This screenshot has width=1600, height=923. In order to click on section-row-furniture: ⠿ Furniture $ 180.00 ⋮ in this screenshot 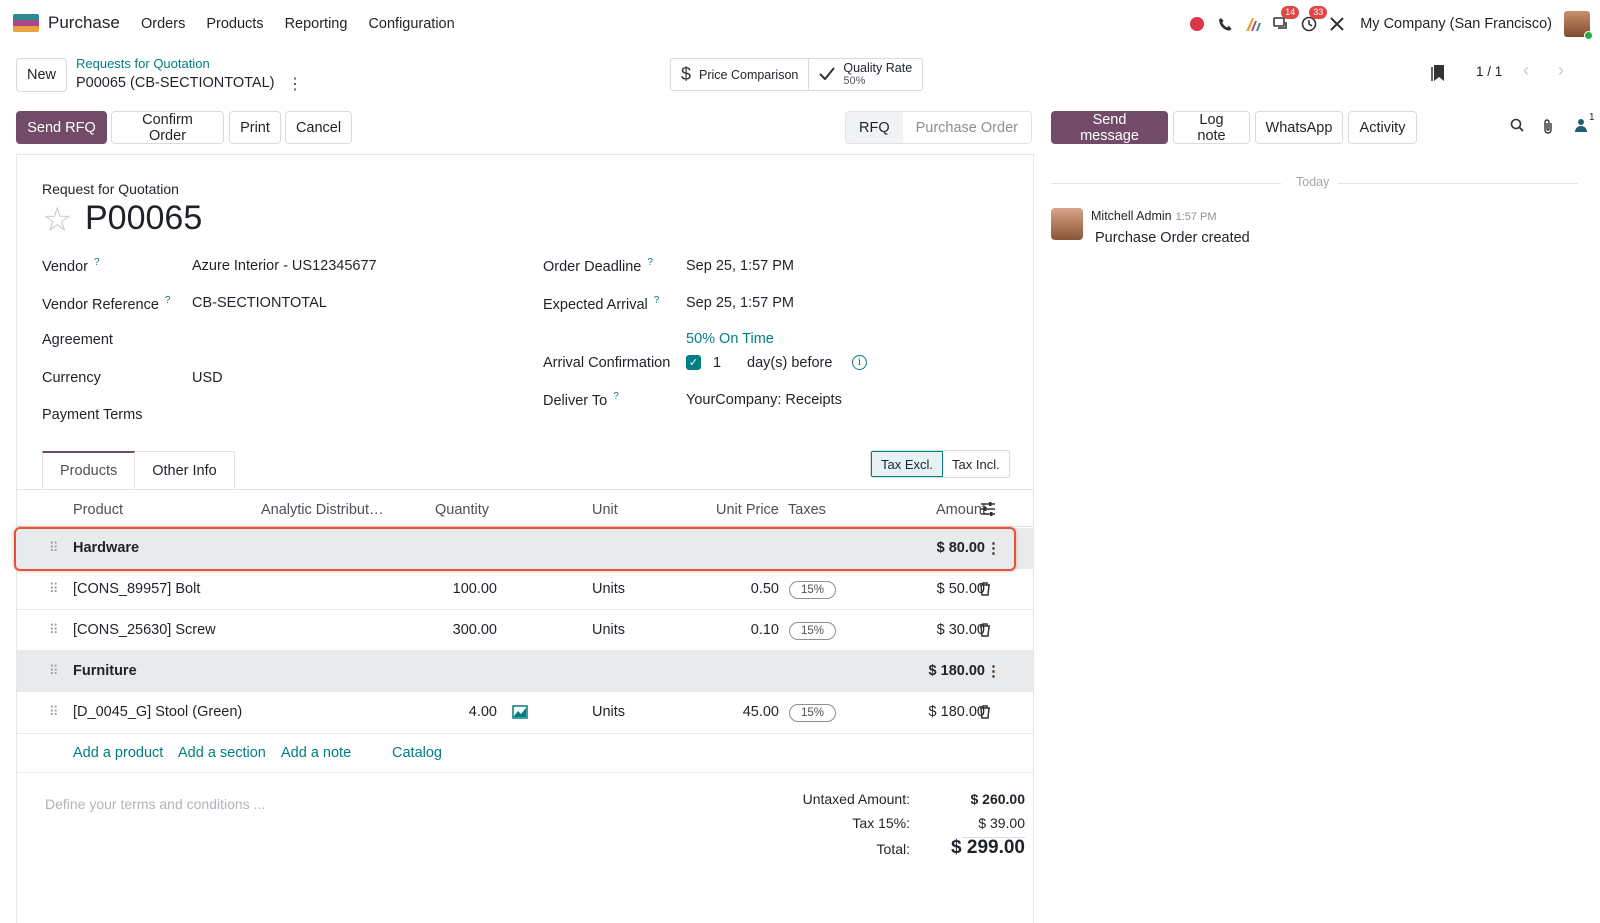, I will do `click(525, 671)`.